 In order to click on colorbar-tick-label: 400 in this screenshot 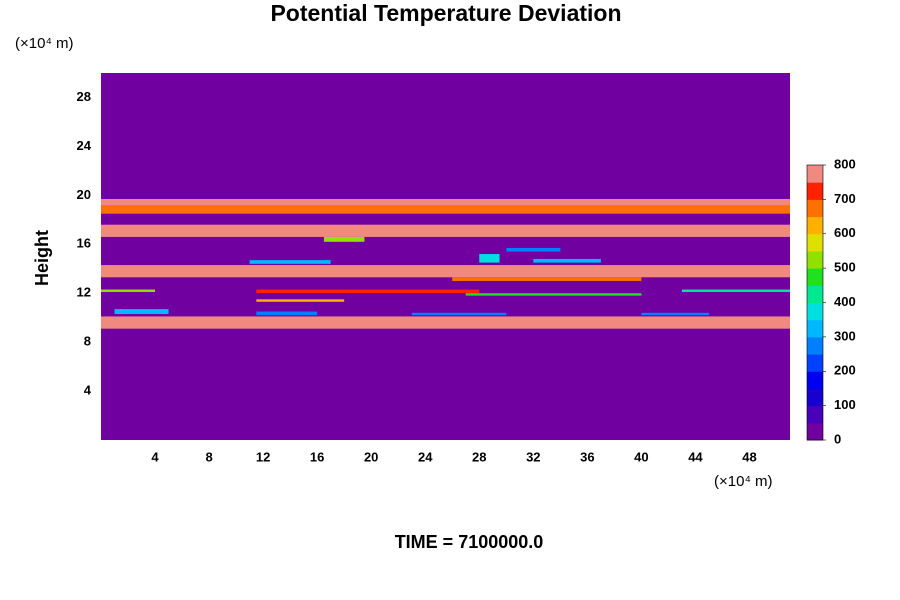, I will do `click(845, 301)`.